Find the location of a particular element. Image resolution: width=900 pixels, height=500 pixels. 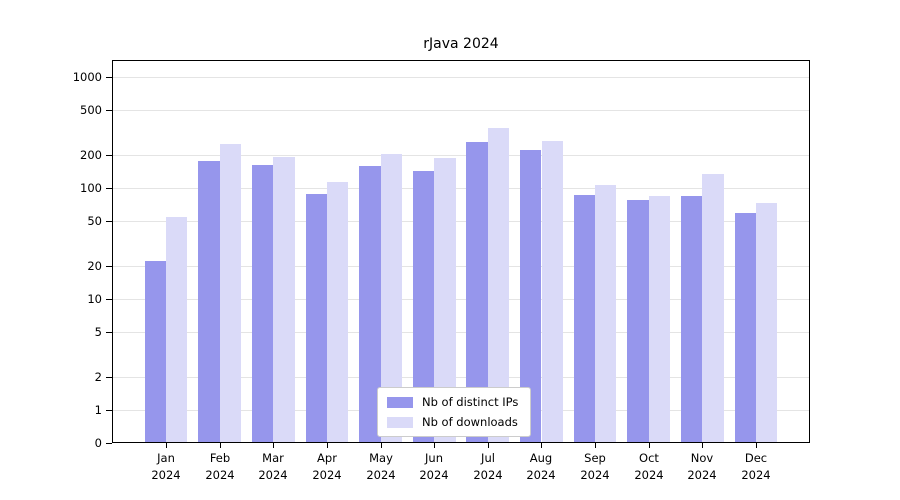

y-tick-label-20: 20 is located at coordinates (94, 266).